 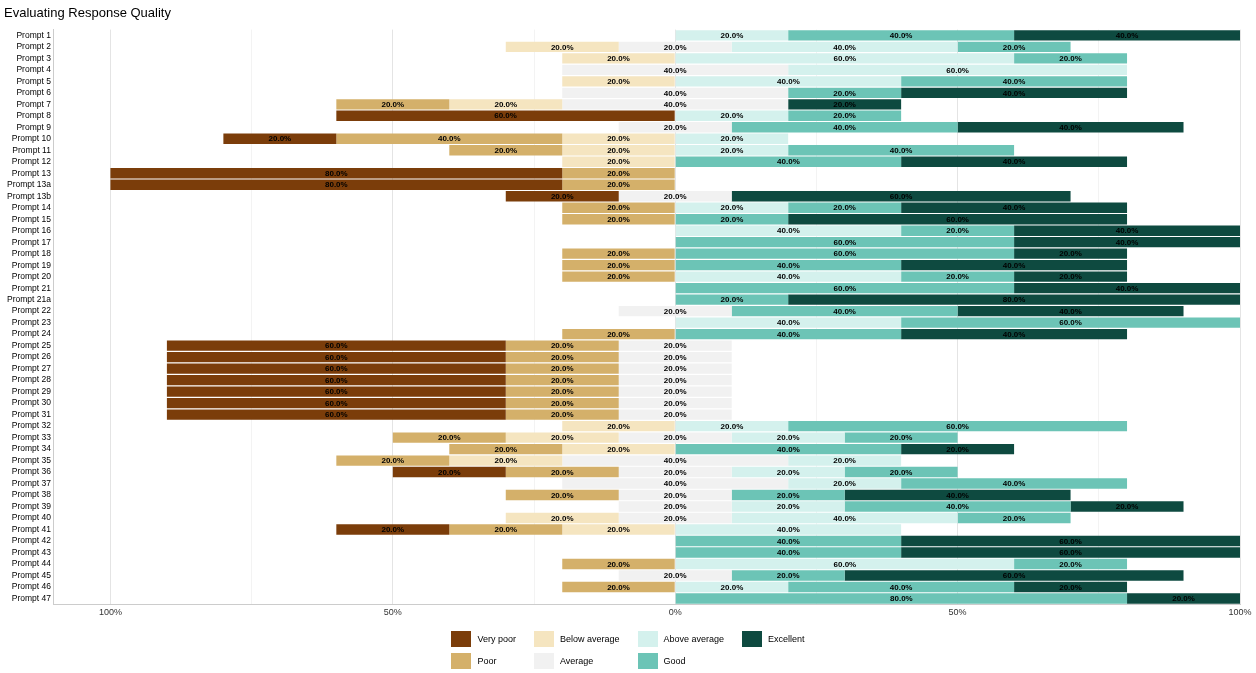 What do you see at coordinates (901, 599) in the screenshot?
I see `data-label: 80.0%` at bounding box center [901, 599].